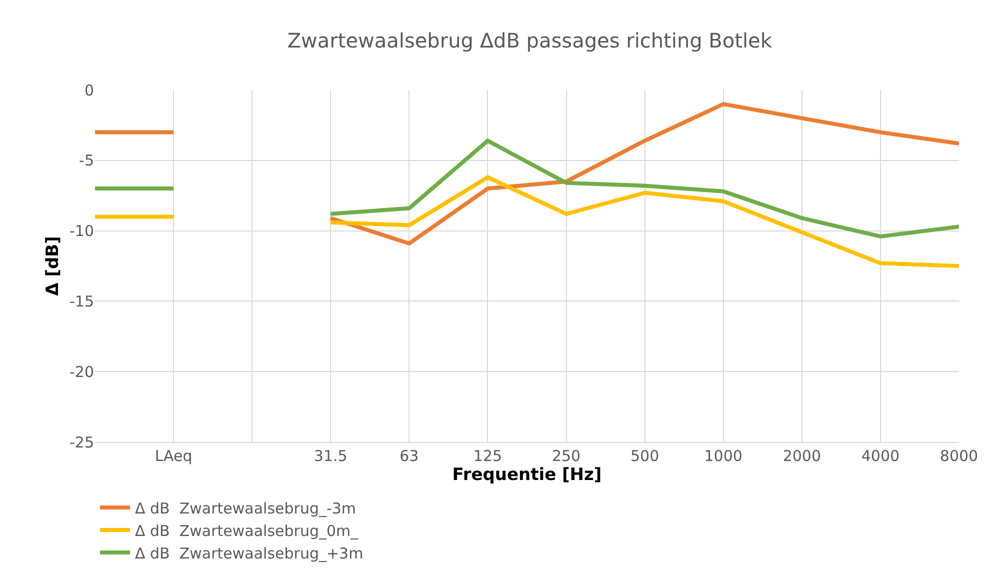 The height and width of the screenshot is (581, 990). Describe the element at coordinates (82, 371) in the screenshot. I see `y-tick-label: -20` at that location.